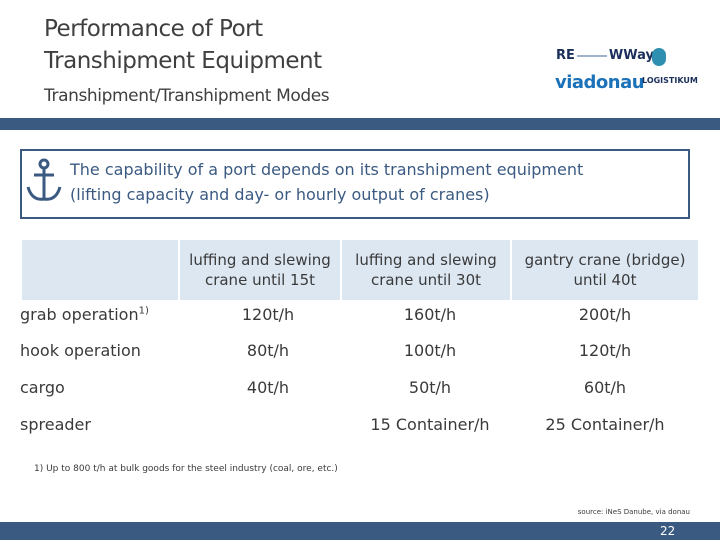 This screenshot has width=720, height=540. I want to click on cell: 100t/h, so click(430, 350).